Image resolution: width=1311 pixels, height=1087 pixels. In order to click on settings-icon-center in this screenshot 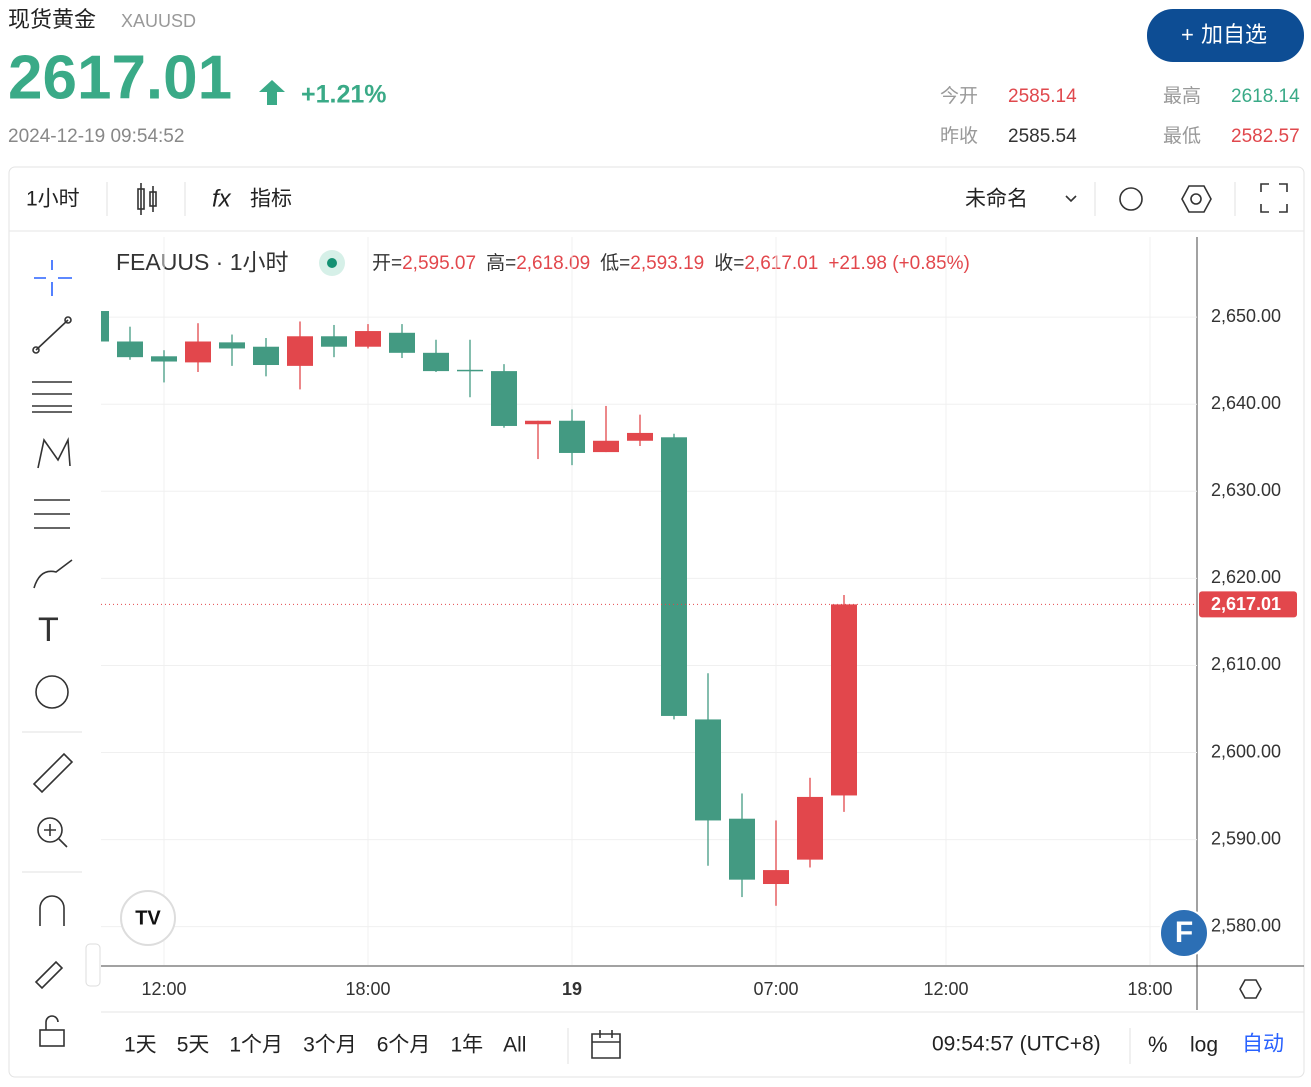, I will do `click(1196, 199)`.